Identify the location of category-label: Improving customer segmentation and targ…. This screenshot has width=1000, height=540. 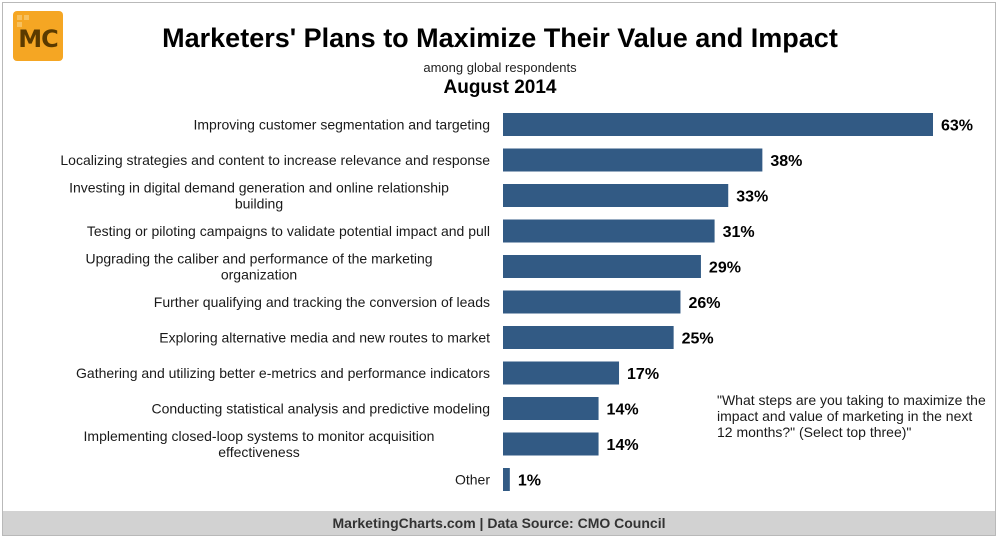
(342, 125).